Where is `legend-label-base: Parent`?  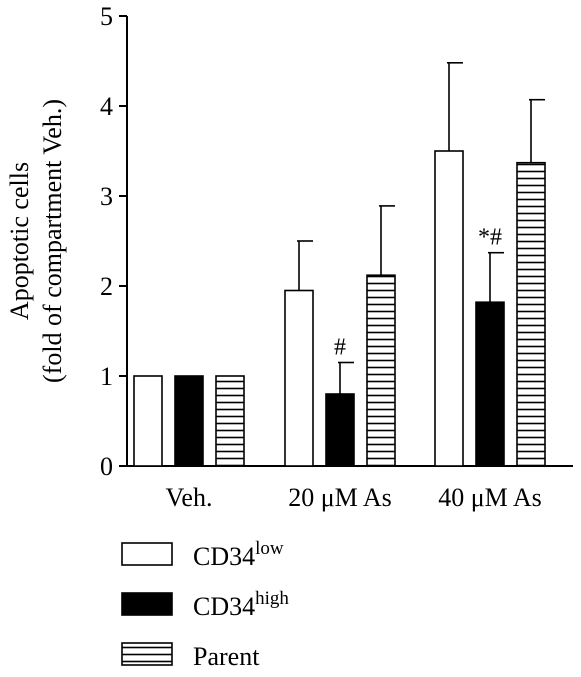
legend-label-base: Parent is located at coordinates (226, 656).